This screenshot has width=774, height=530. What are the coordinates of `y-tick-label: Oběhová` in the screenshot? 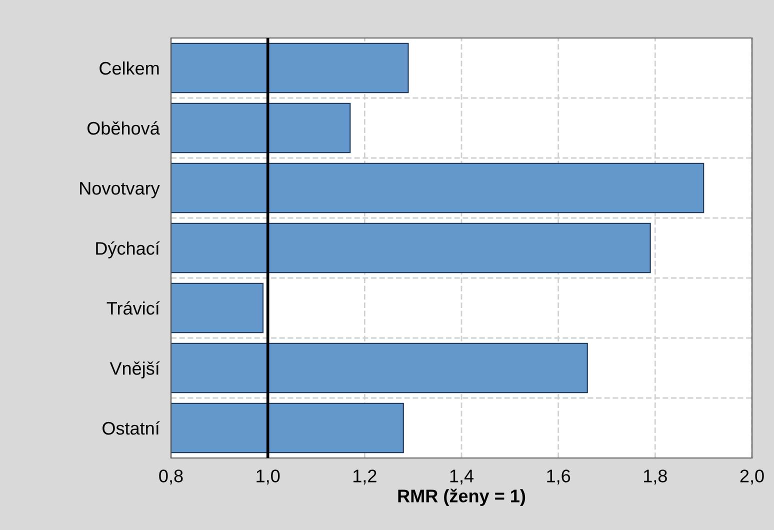 It's located at (123, 128).